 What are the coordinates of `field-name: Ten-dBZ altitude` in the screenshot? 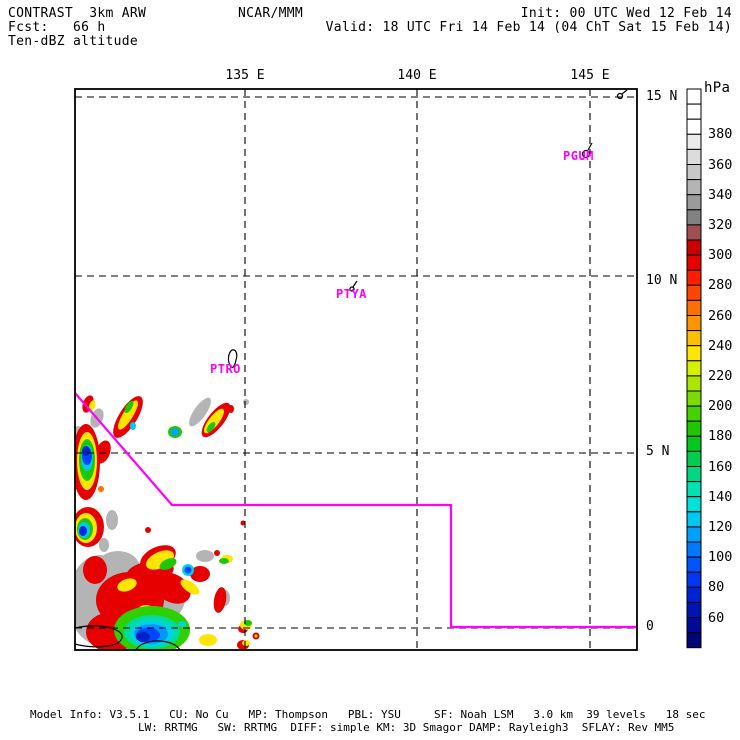 It's located at (73, 41).